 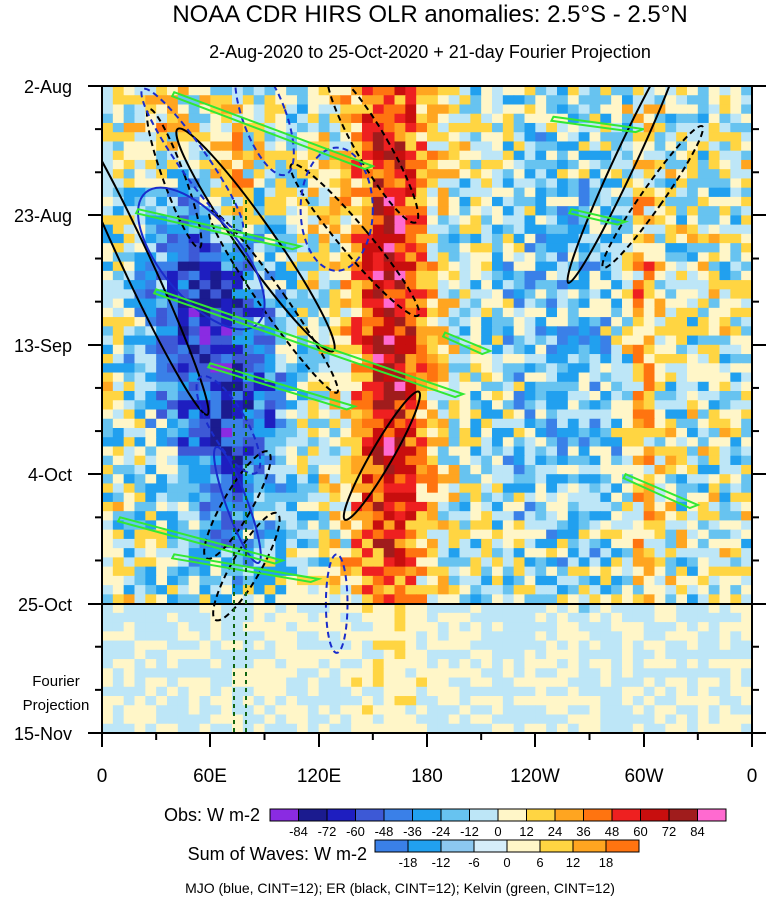 What do you see at coordinates (626, 815) in the screenshot?
I see `colorbar-box` at bounding box center [626, 815].